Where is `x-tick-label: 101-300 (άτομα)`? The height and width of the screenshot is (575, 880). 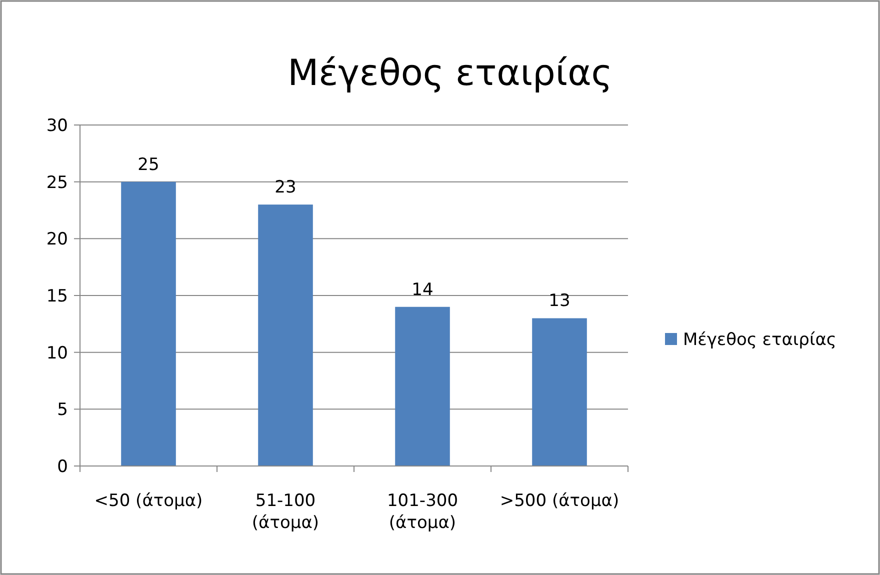
x-tick-label: 101-300 (άτομα) is located at coordinates (422, 512).